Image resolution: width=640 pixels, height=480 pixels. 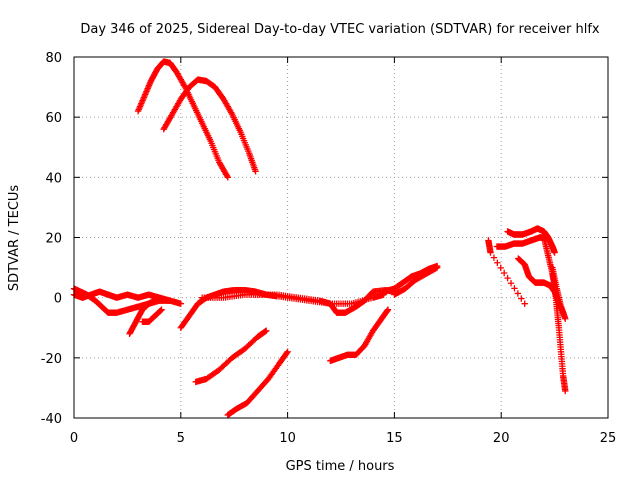 What do you see at coordinates (74, 438) in the screenshot?
I see `x-tick-label: 0` at bounding box center [74, 438].